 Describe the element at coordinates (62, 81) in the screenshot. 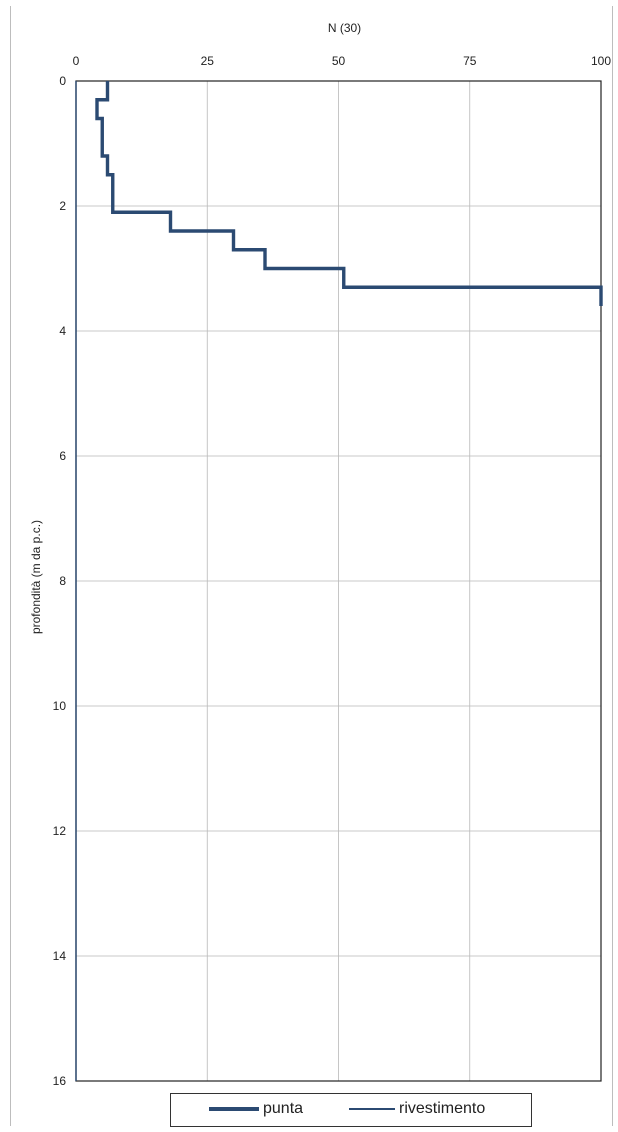

I see `y-tick-label: 0` at that location.